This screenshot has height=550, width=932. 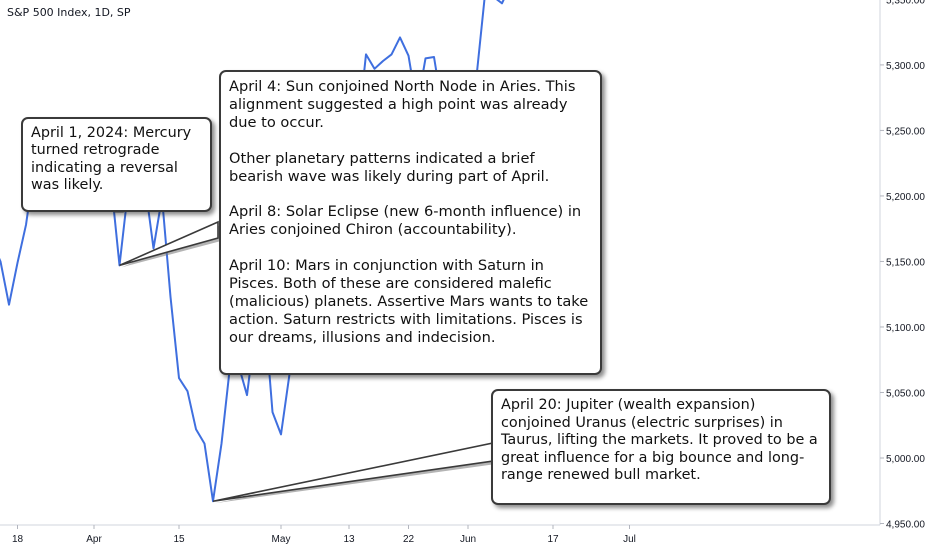 What do you see at coordinates (905, 131) in the screenshot?
I see `y-tick-label: 5,250.00` at bounding box center [905, 131].